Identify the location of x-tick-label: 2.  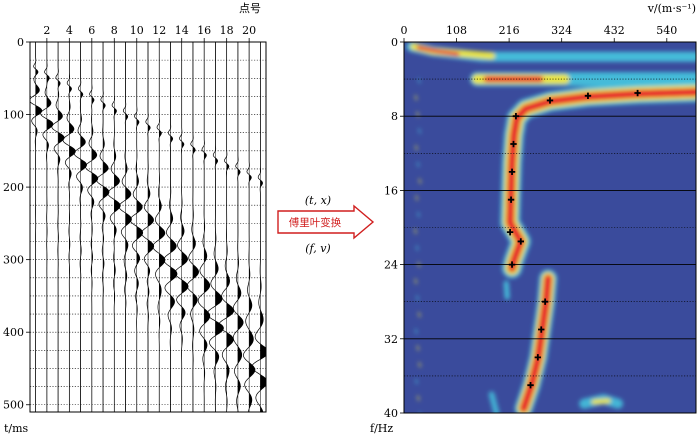
(46, 30).